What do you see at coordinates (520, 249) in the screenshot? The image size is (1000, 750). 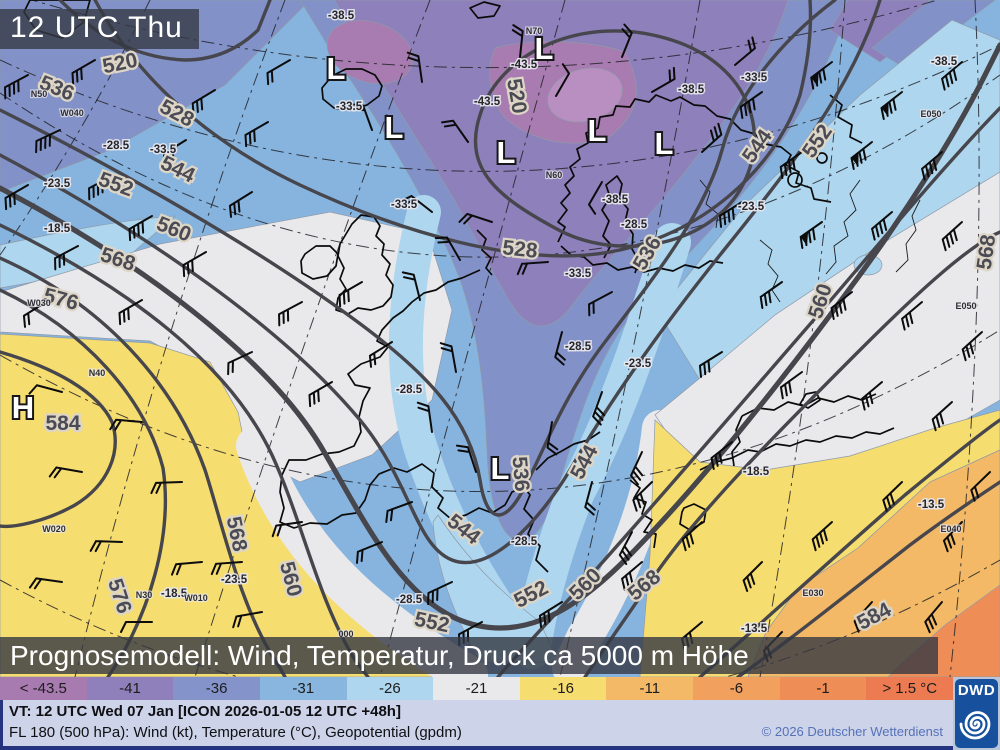 I see `svg-text: 528` at bounding box center [520, 249].